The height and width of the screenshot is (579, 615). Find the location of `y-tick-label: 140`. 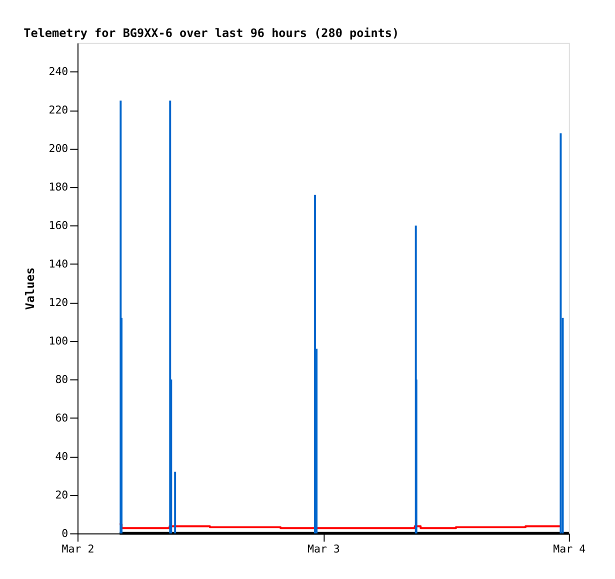

y-tick-label: 140 is located at coordinates (58, 264).